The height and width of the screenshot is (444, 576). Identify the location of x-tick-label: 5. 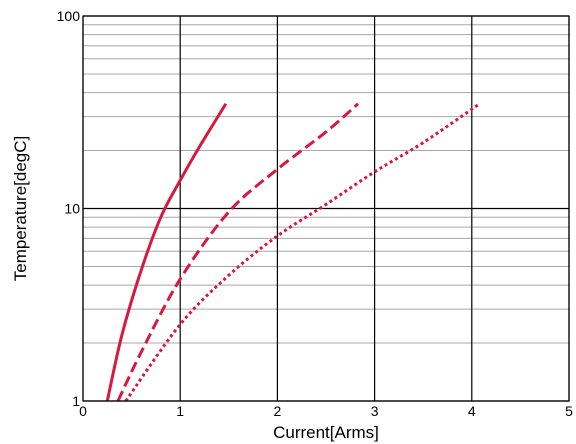
(569, 411).